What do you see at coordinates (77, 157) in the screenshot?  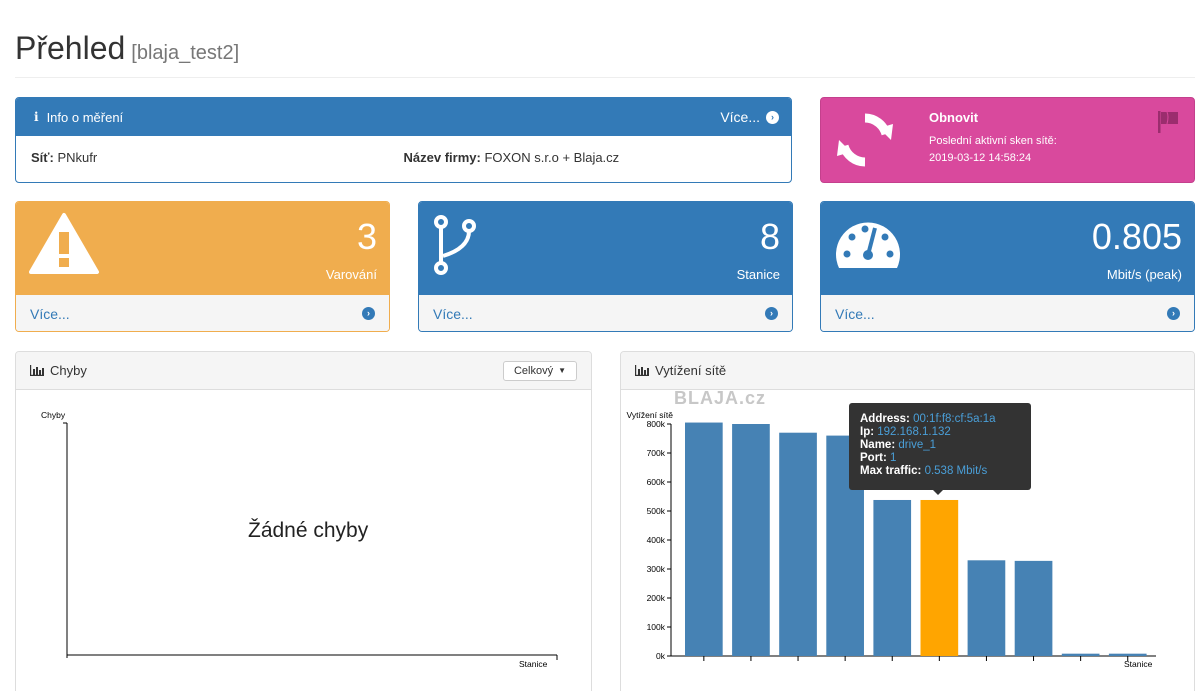 I see `network-value: PNkufr` at bounding box center [77, 157].